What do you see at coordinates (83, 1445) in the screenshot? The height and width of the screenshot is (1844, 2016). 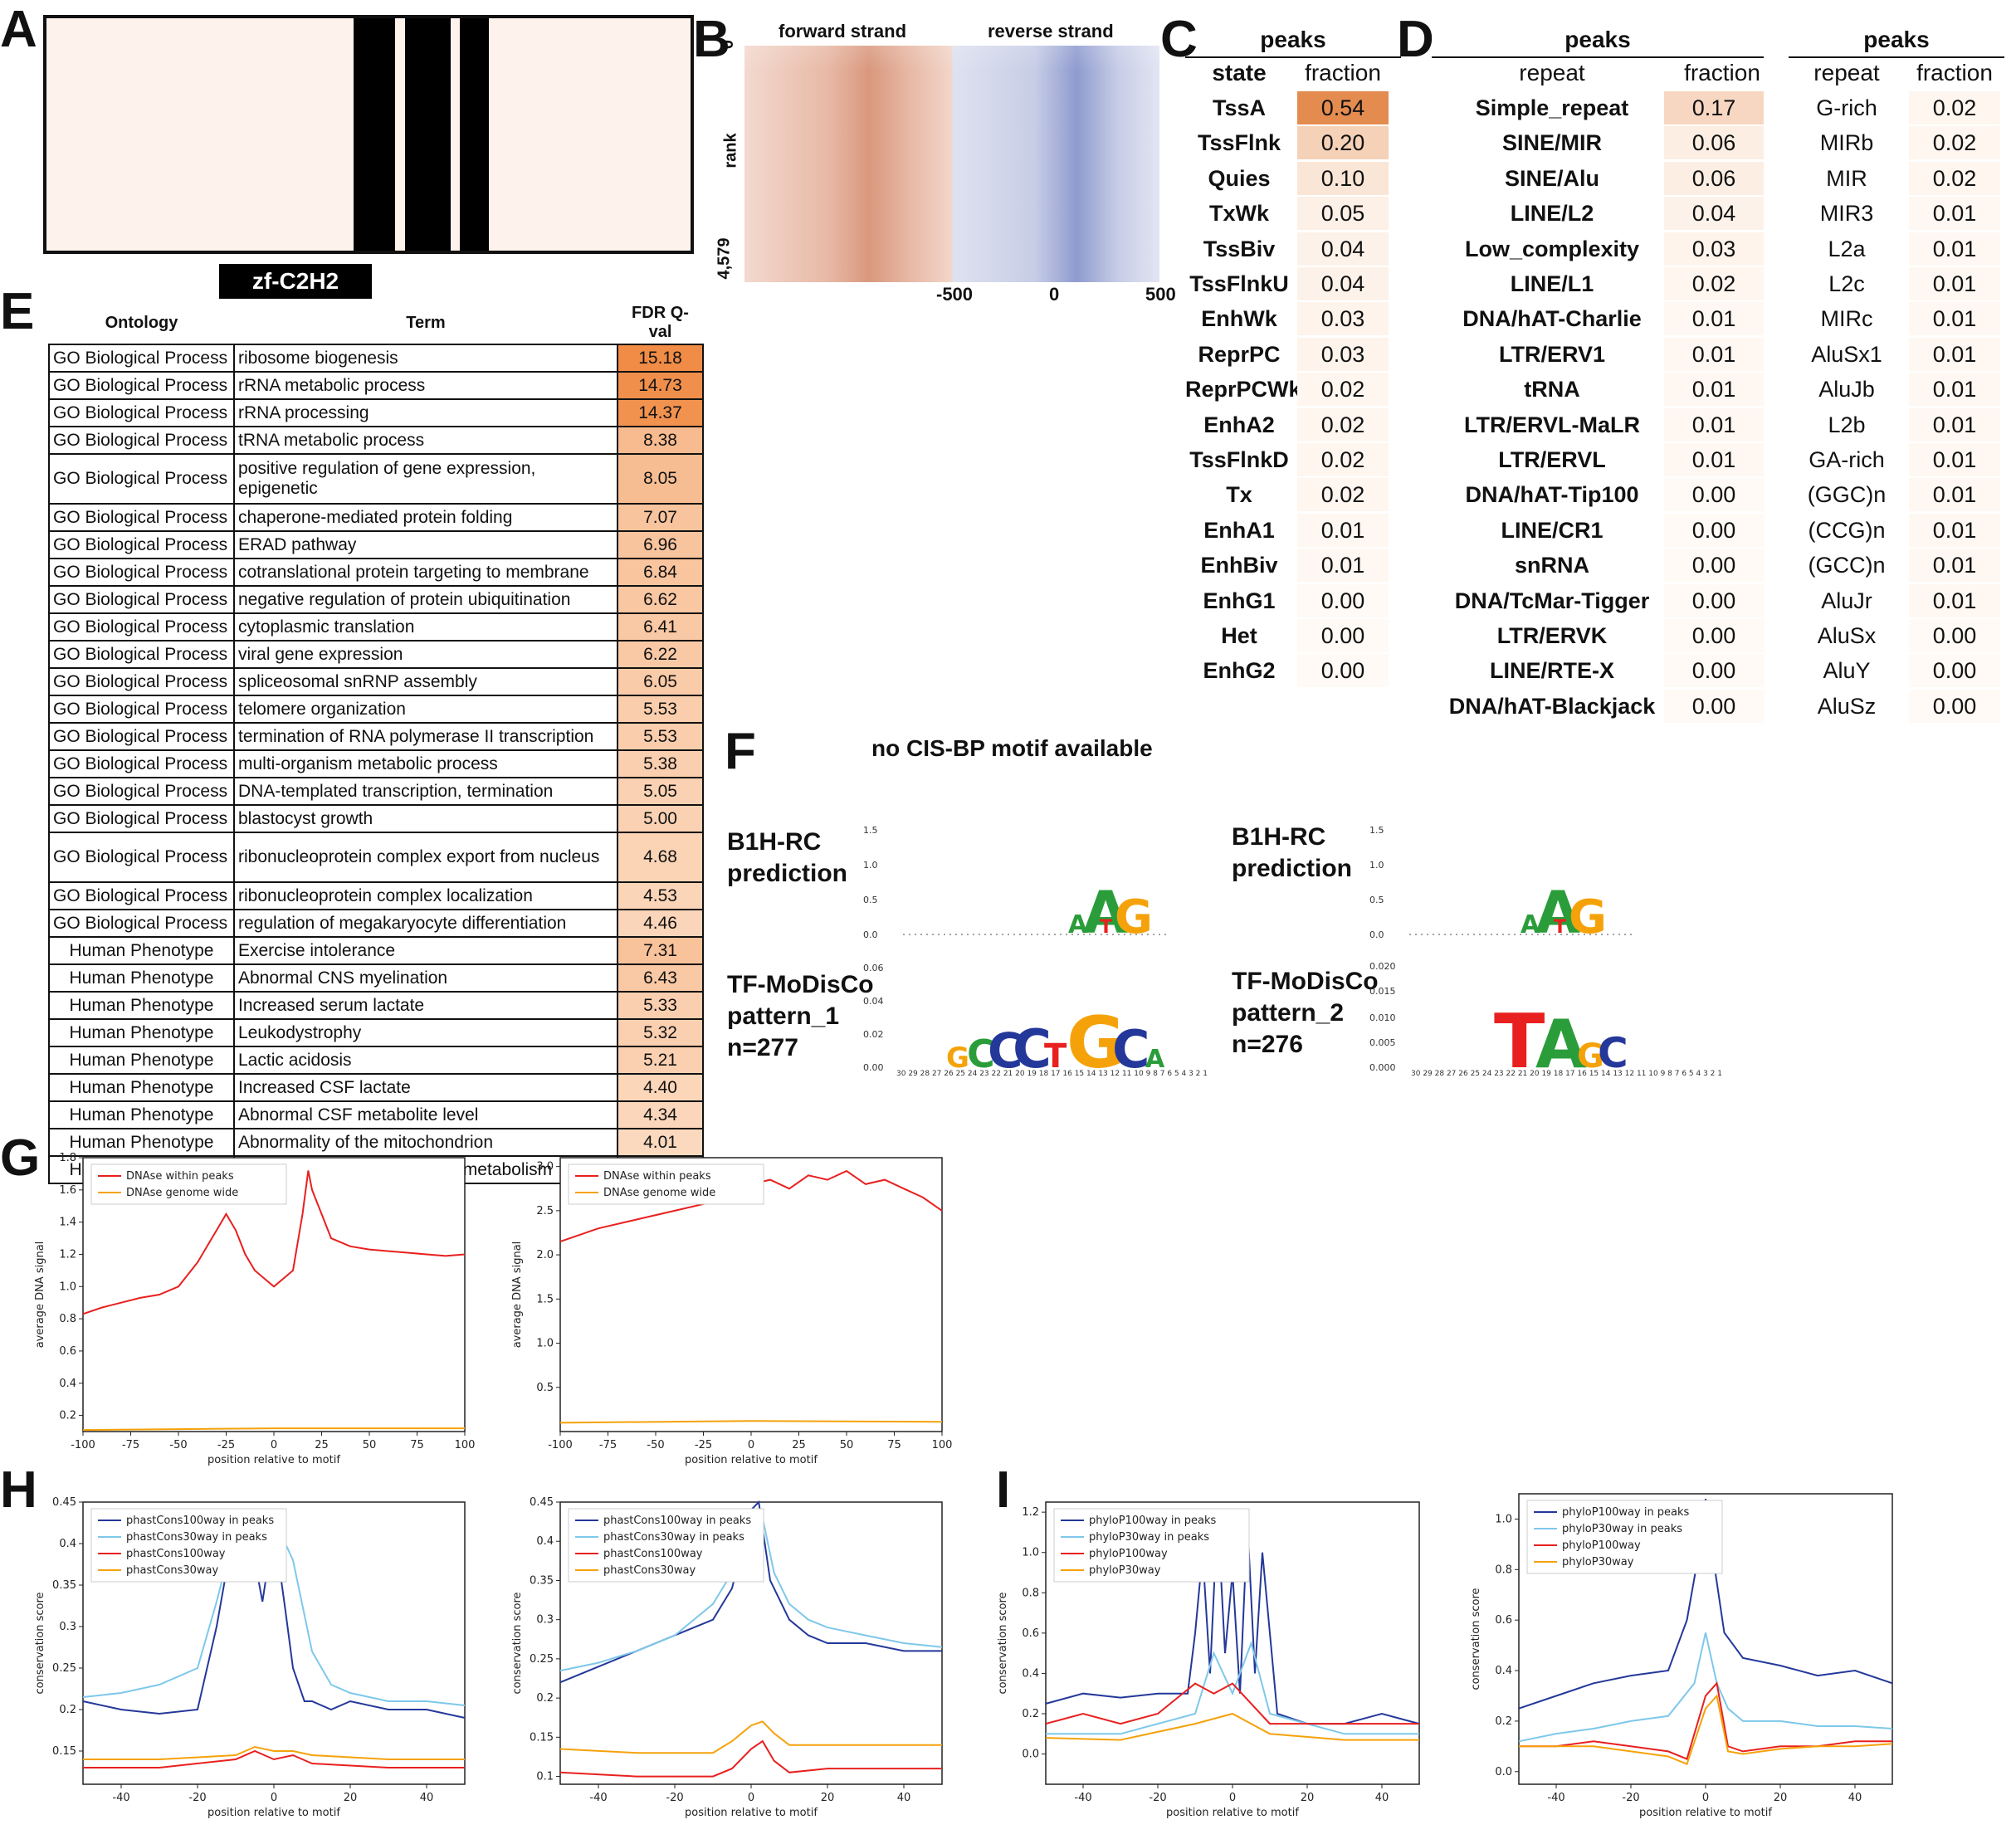 I see `x-tick-label: -100` at bounding box center [83, 1445].